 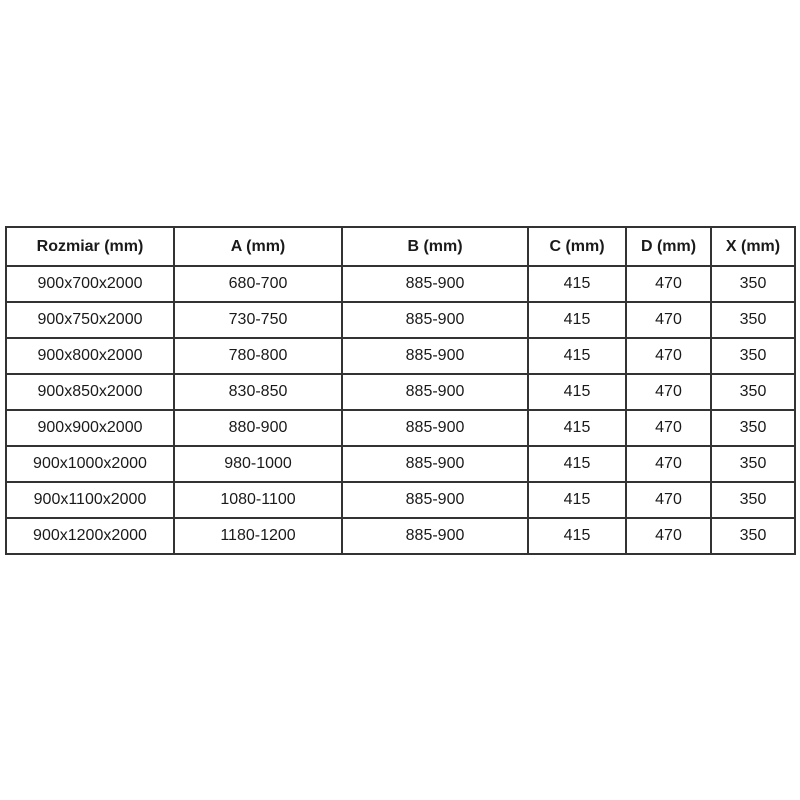 What do you see at coordinates (90, 246) in the screenshot?
I see `header-cell-rozmiar: Rozmiar (mm)` at bounding box center [90, 246].